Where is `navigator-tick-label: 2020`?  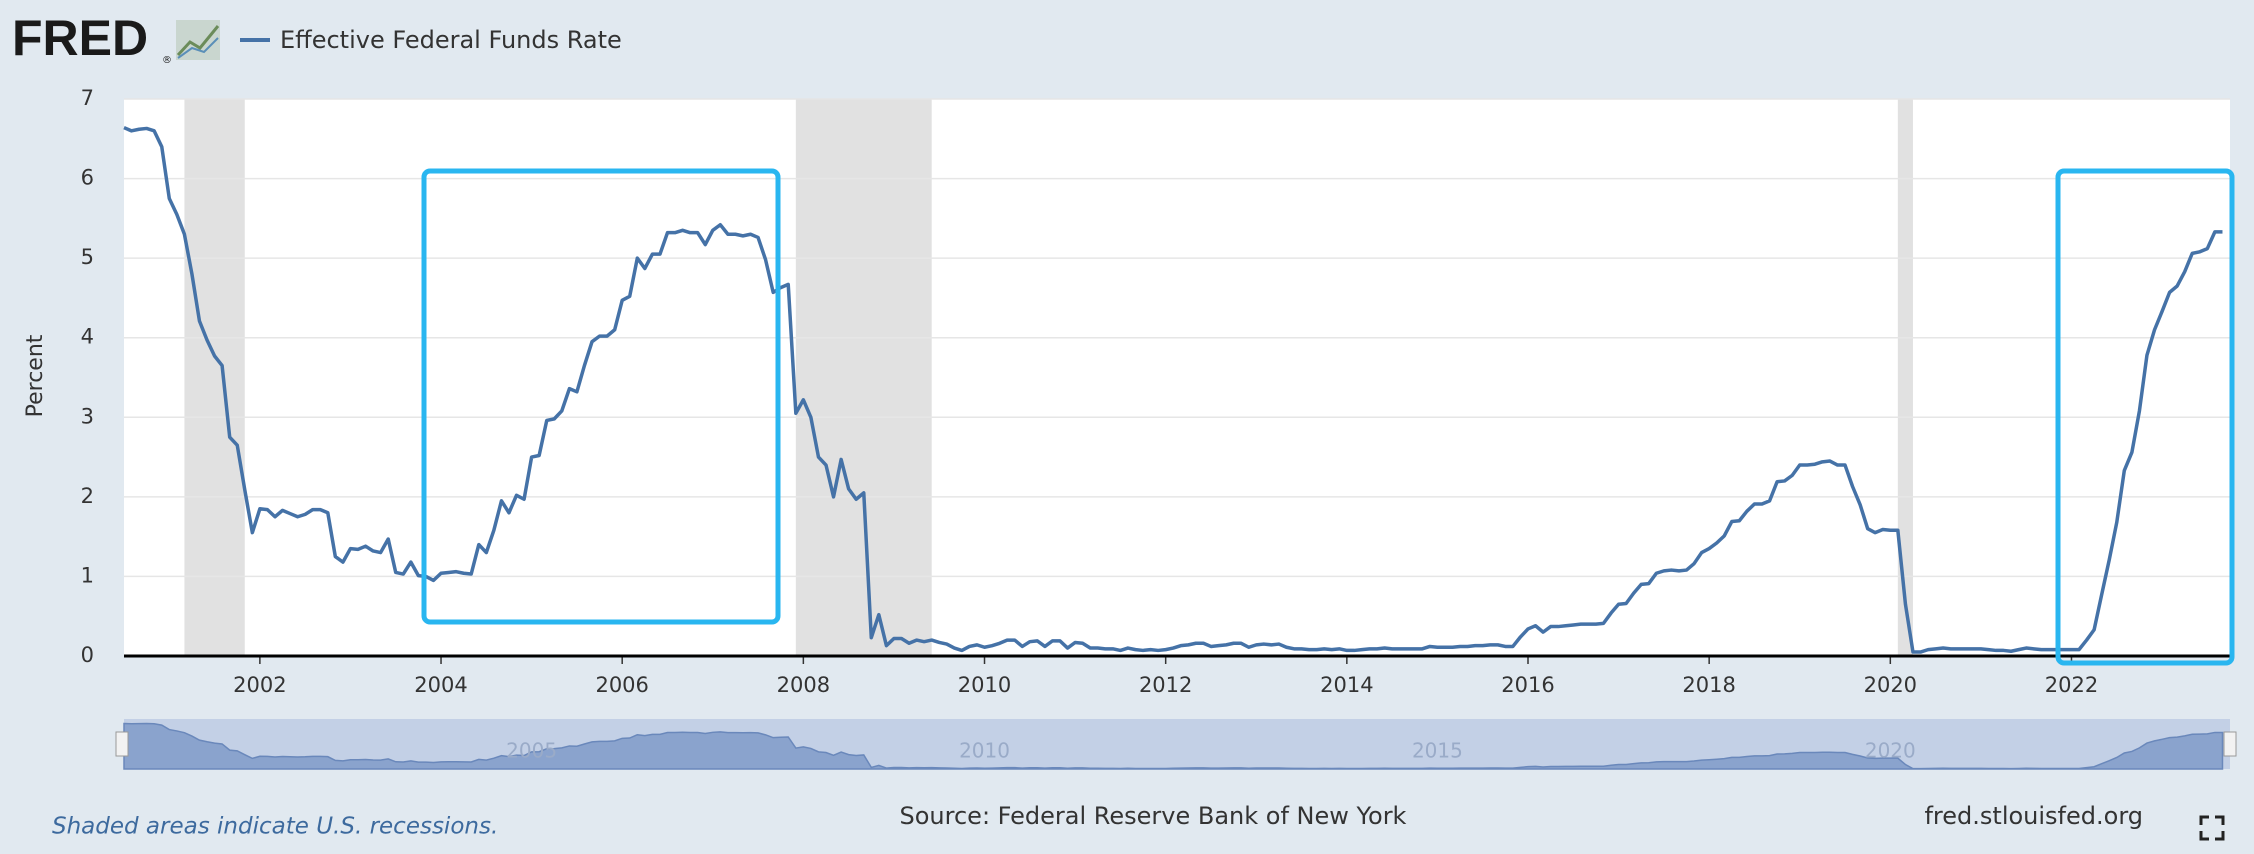 navigator-tick-label: 2020 is located at coordinates (1890, 751).